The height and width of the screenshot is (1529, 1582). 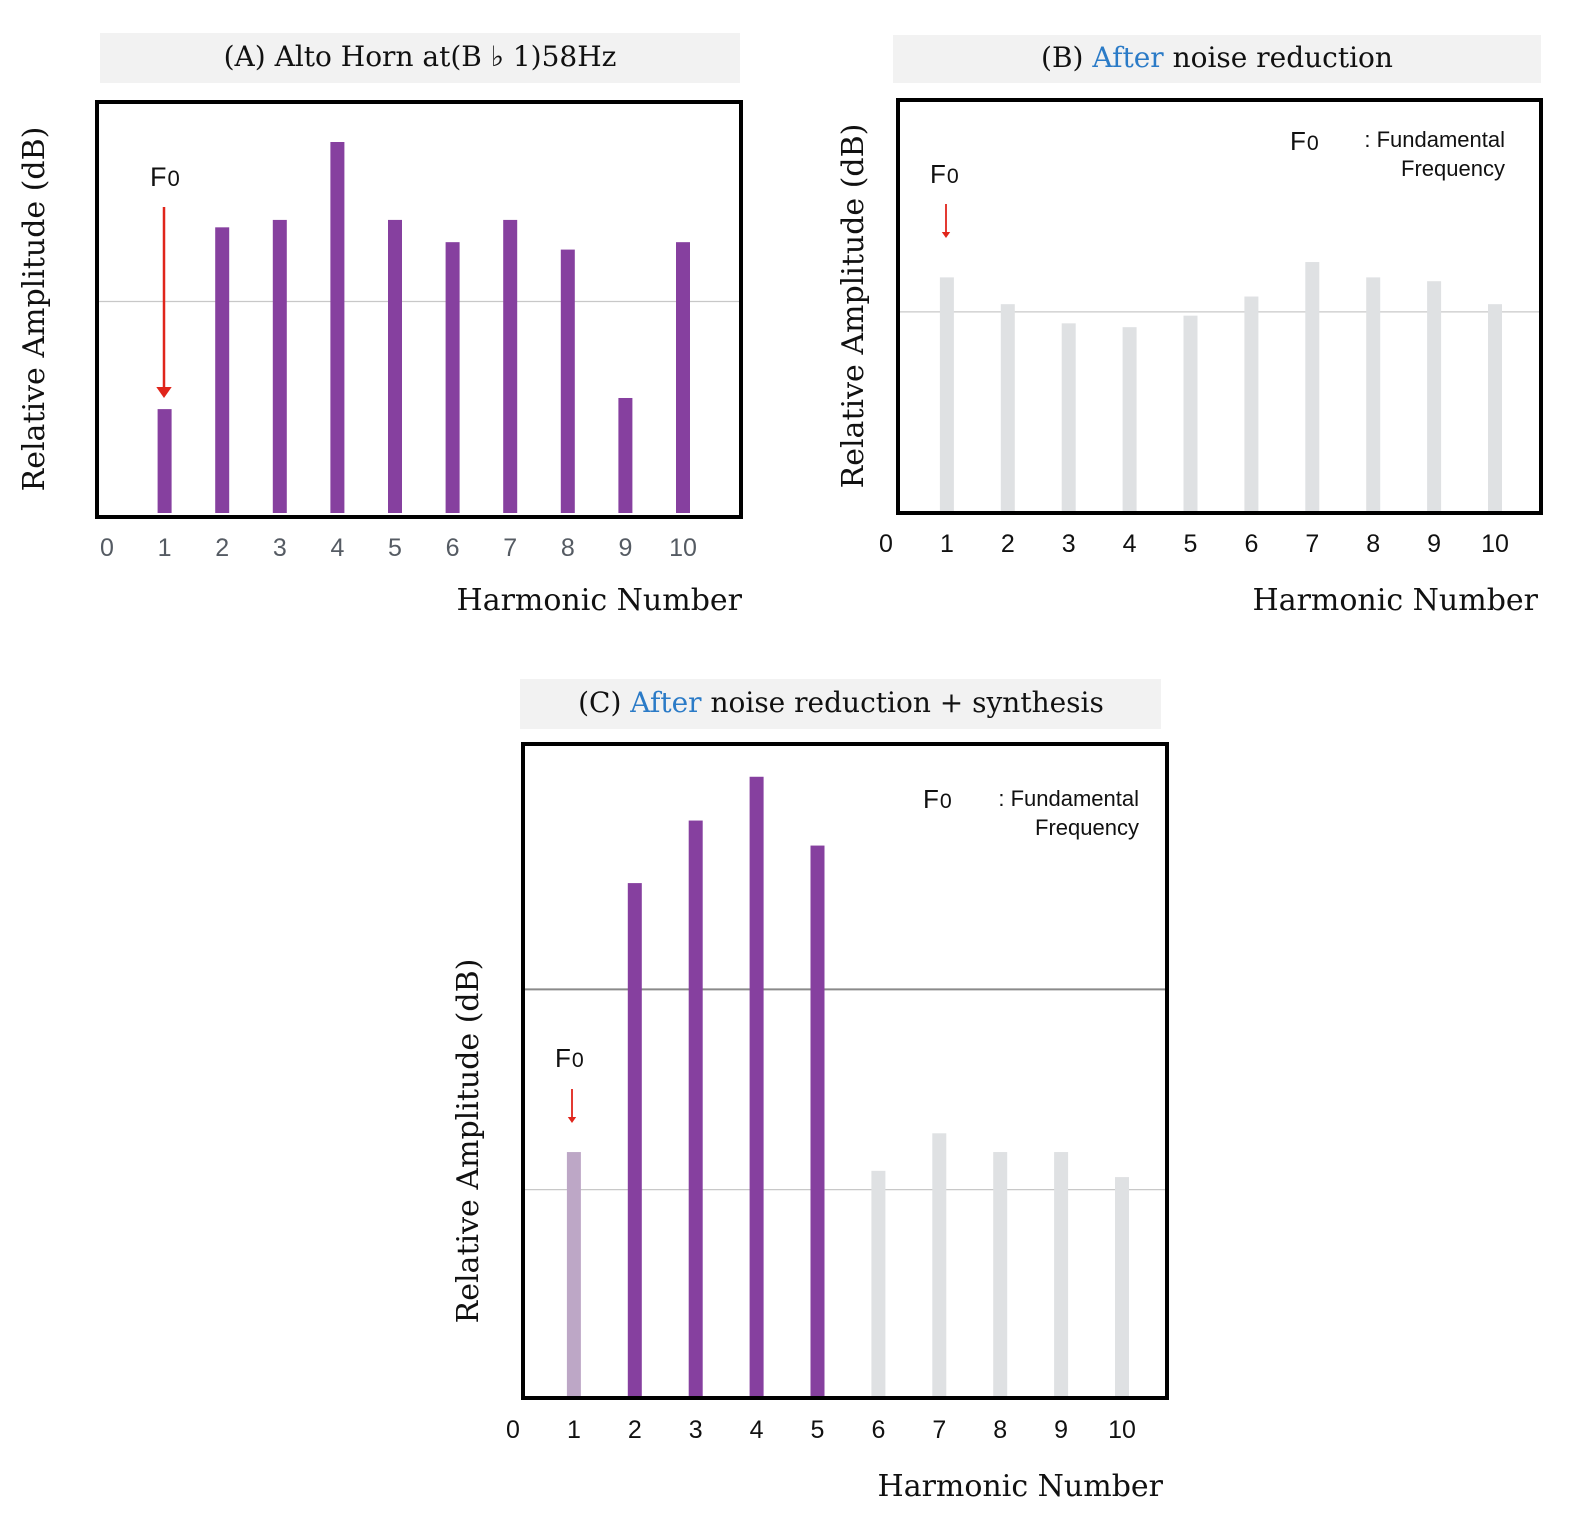 I want to click on panel-title-prefix: (A), so click(x=249, y=56).